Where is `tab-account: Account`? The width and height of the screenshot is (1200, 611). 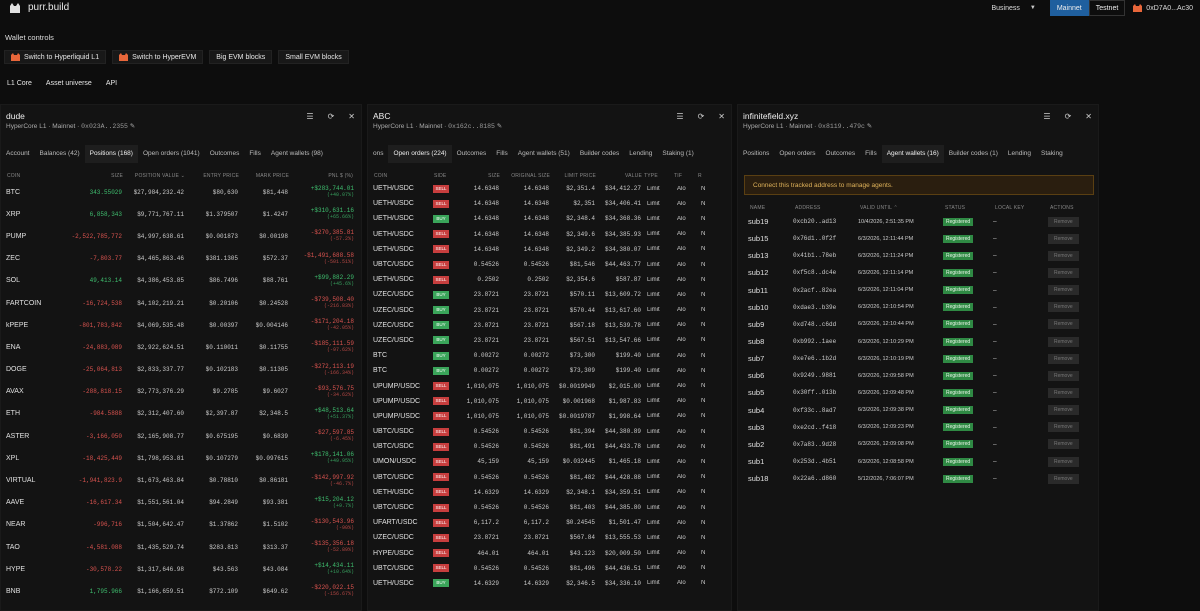 tab-account: Account is located at coordinates (18, 153).